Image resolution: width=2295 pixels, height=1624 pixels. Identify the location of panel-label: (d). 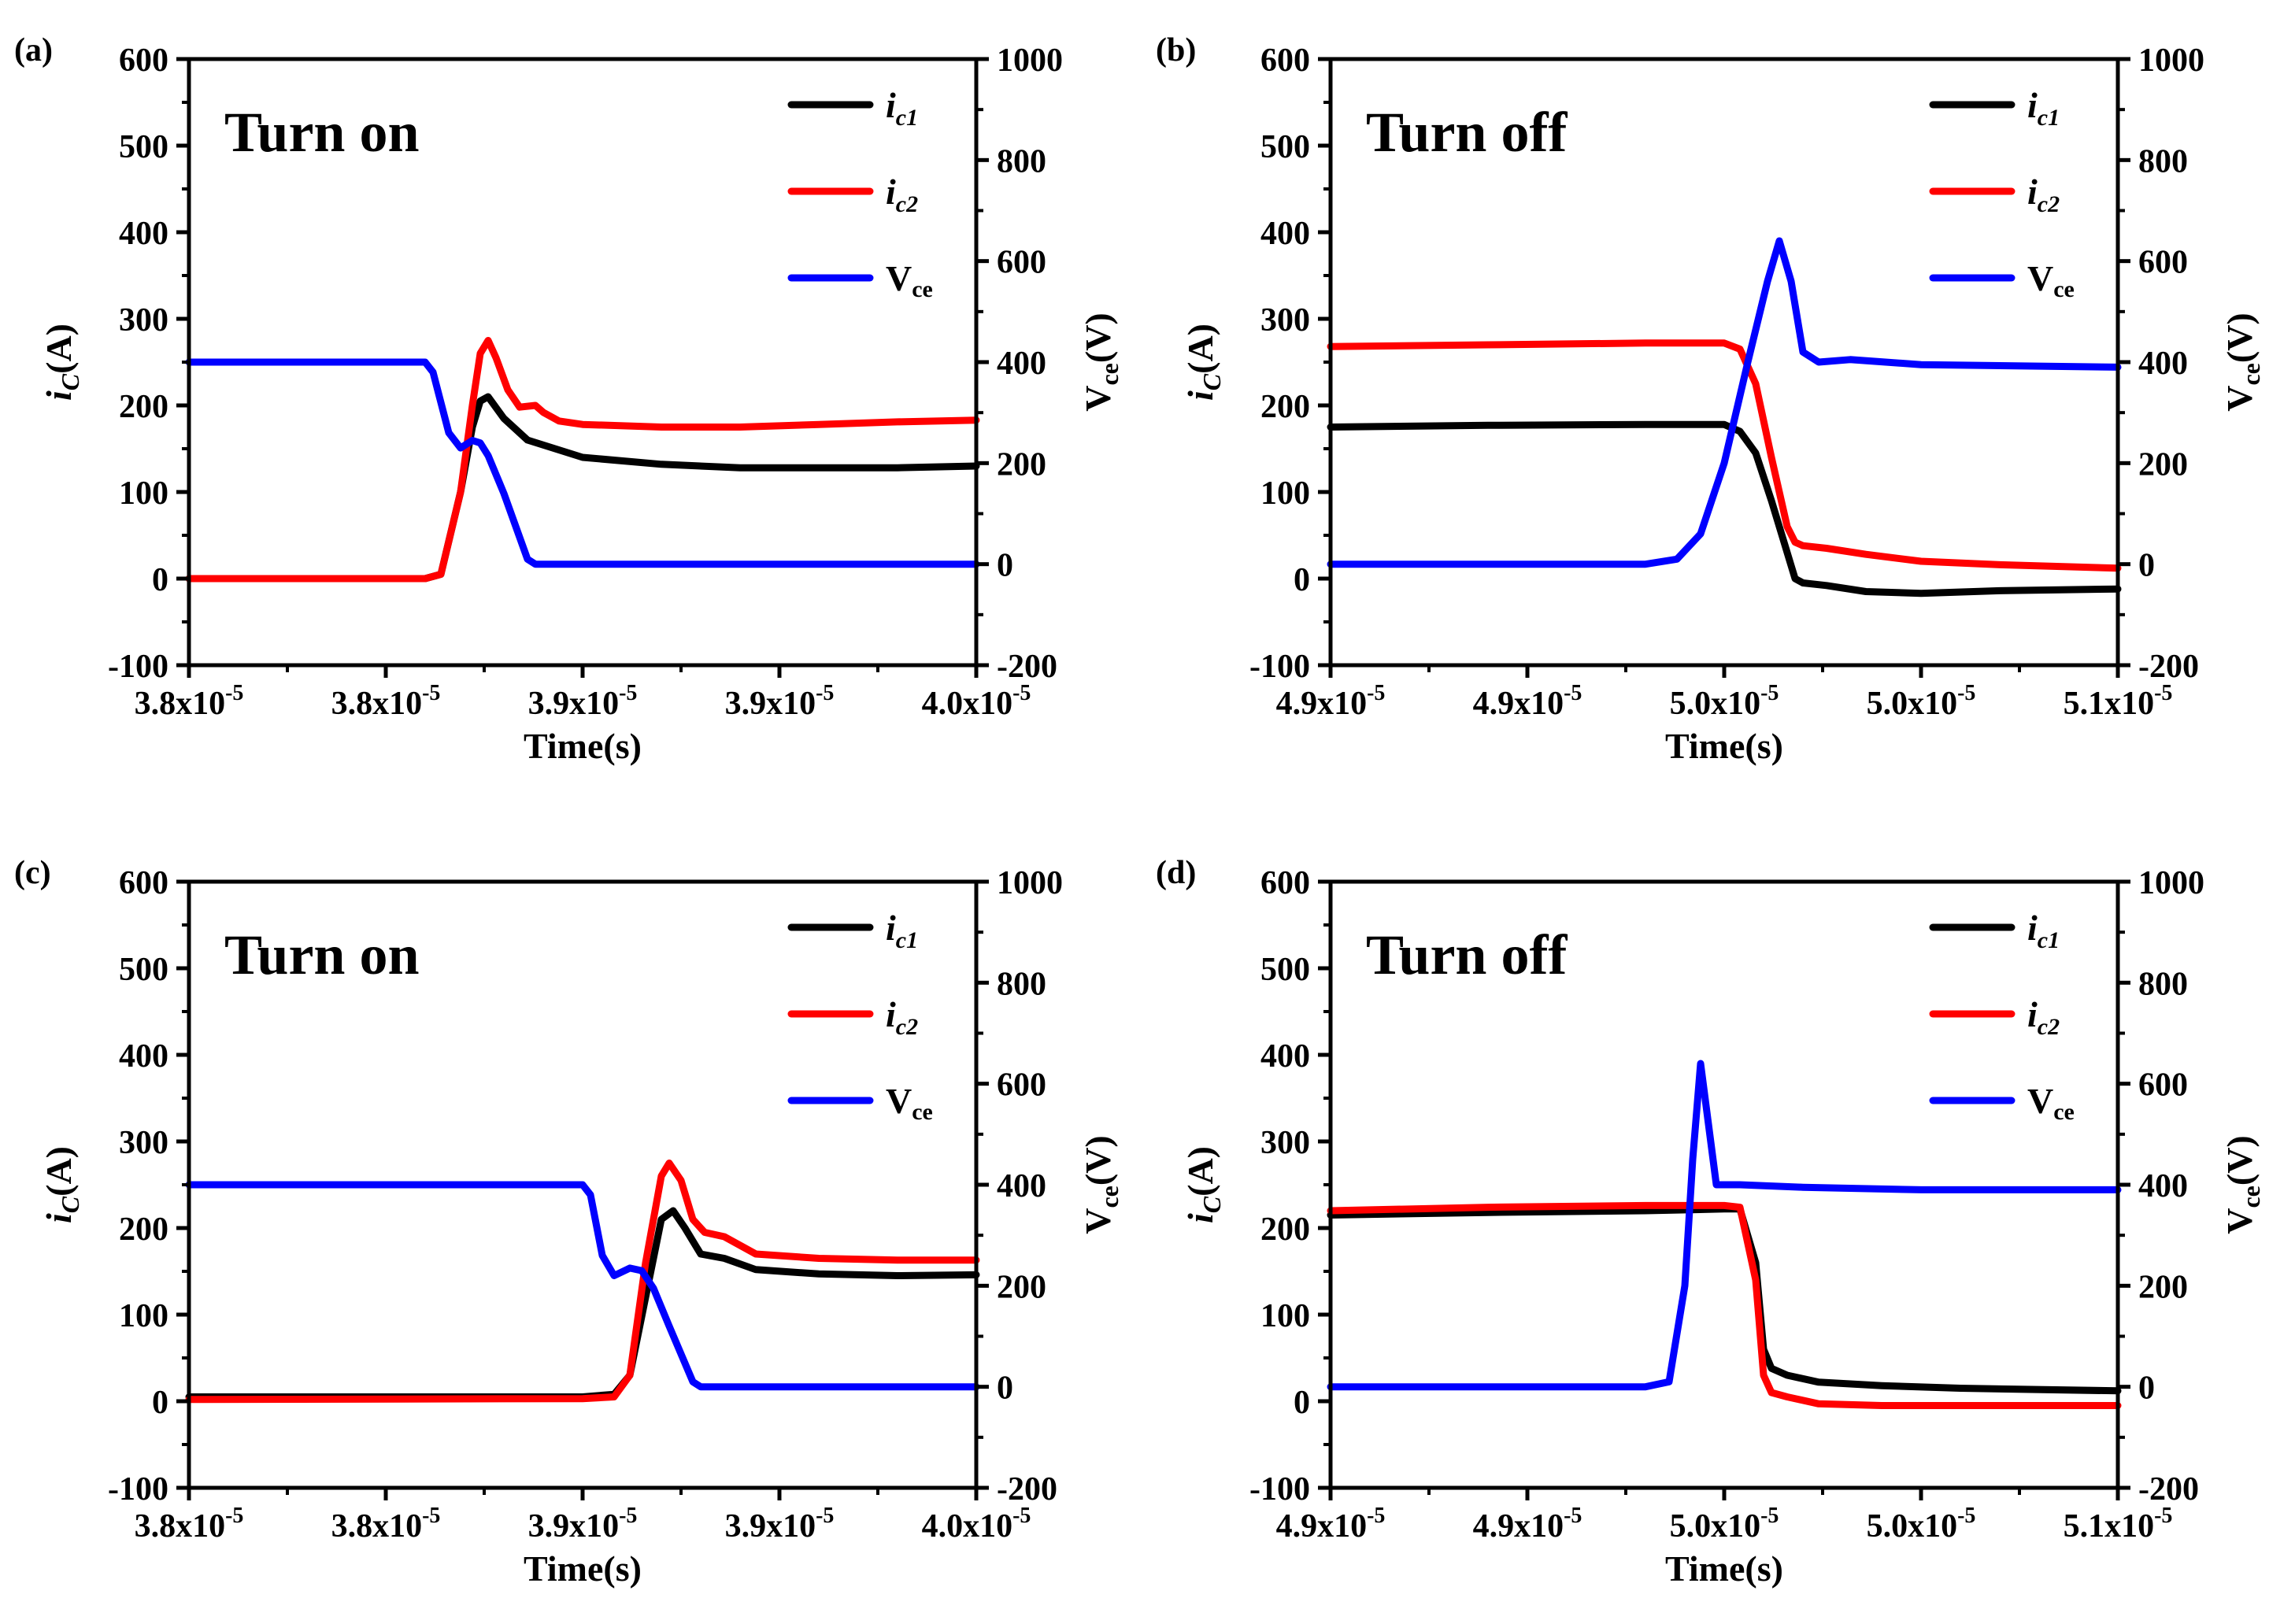
(1176, 873).